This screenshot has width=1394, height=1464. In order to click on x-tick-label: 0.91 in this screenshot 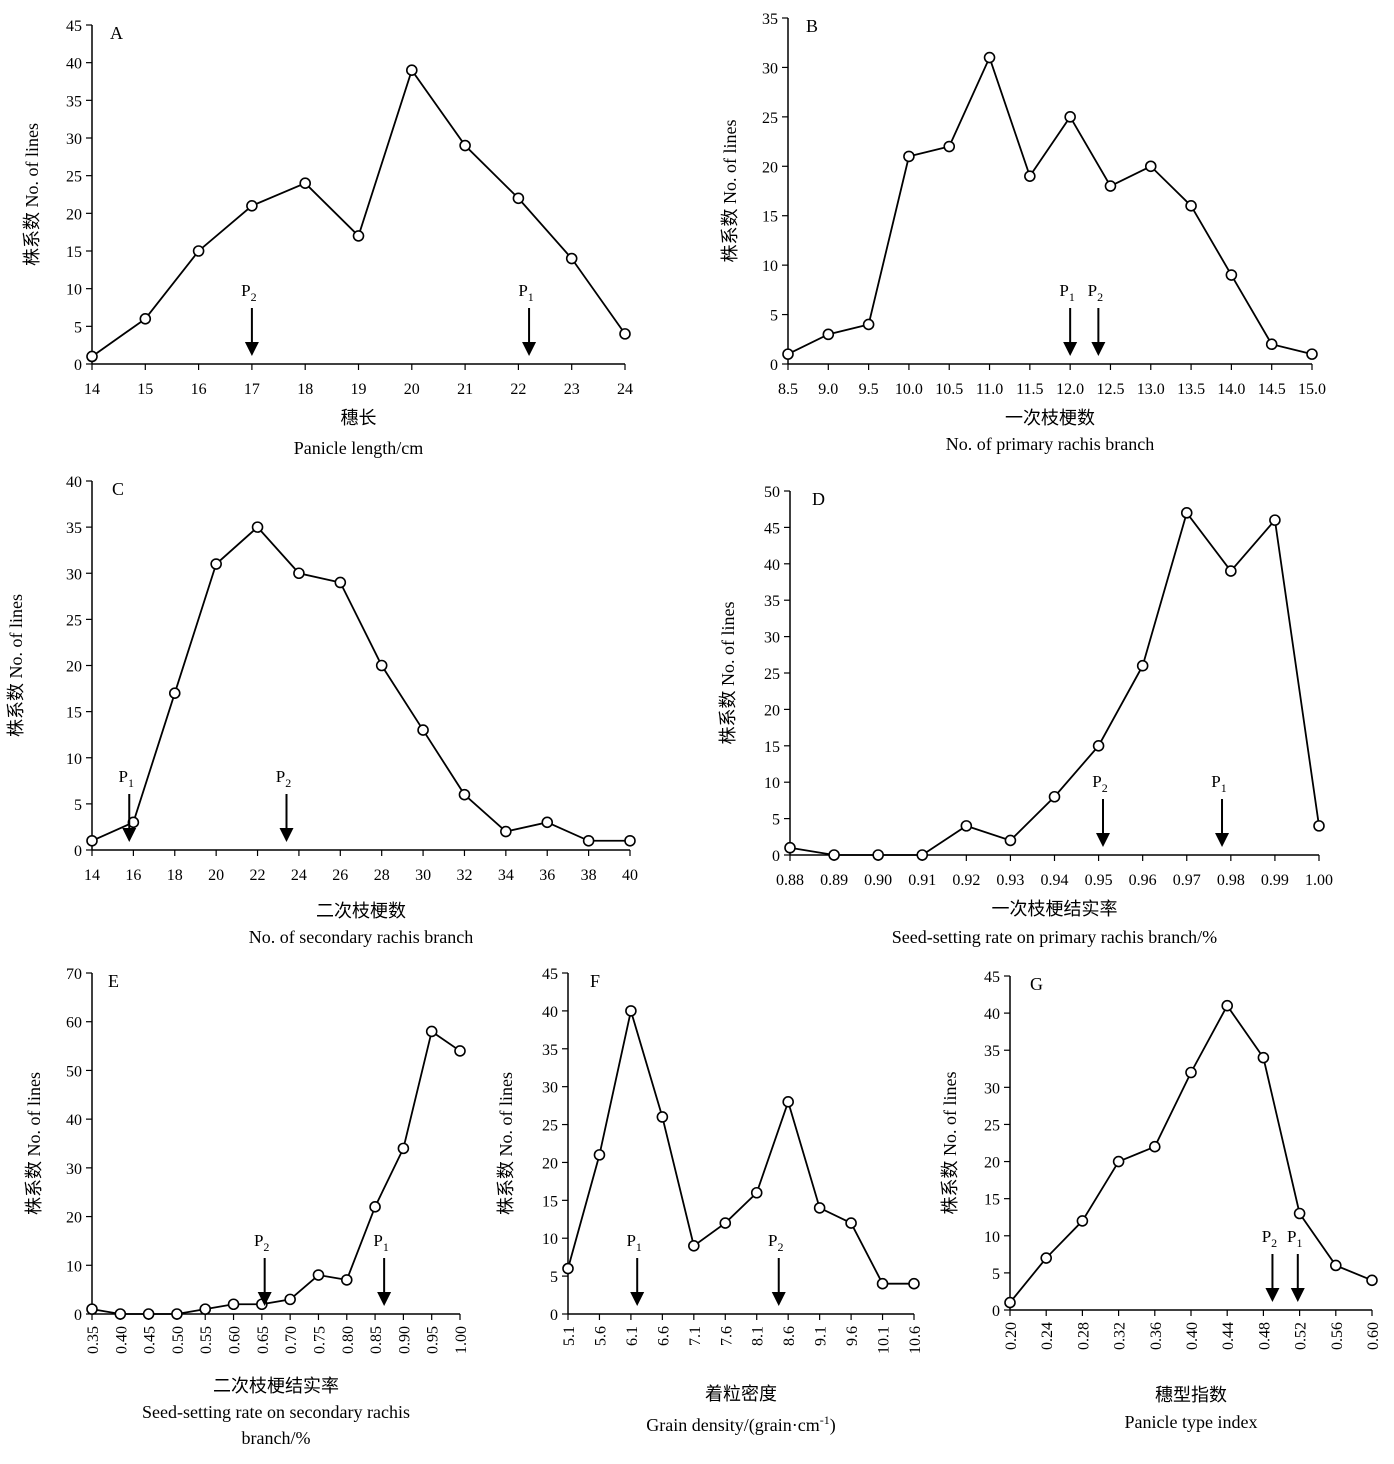, I will do `click(922, 880)`.